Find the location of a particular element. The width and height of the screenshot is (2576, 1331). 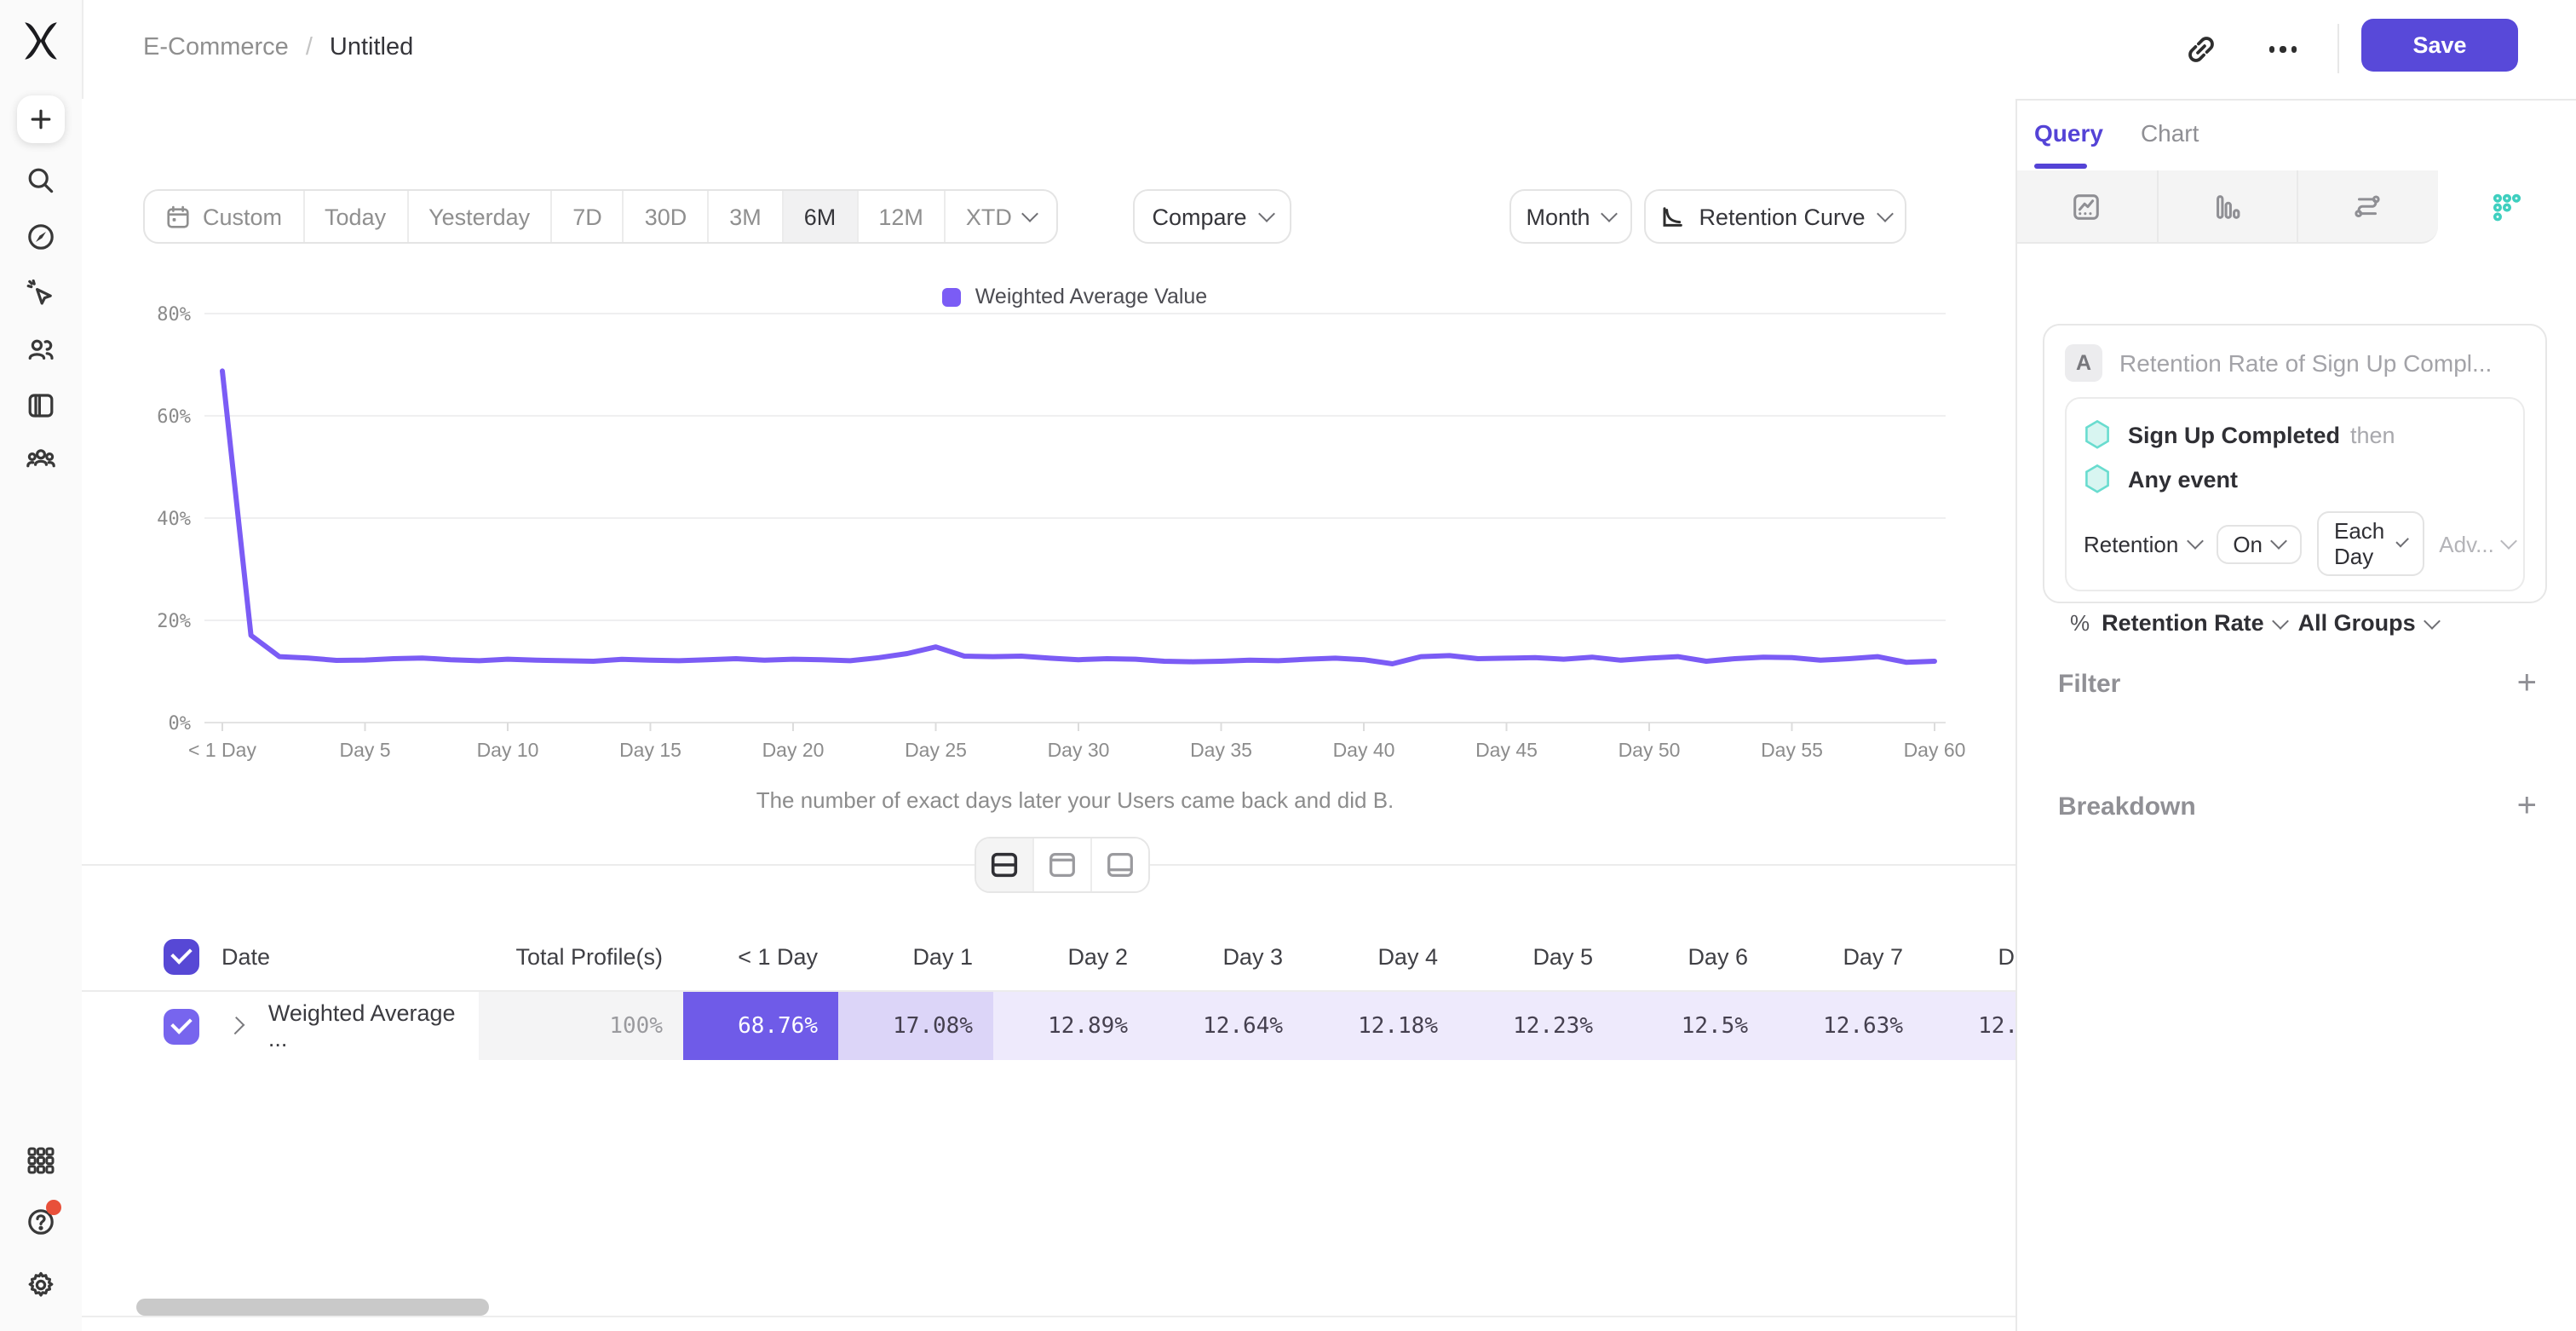

left-sidebar is located at coordinates (41, 666).